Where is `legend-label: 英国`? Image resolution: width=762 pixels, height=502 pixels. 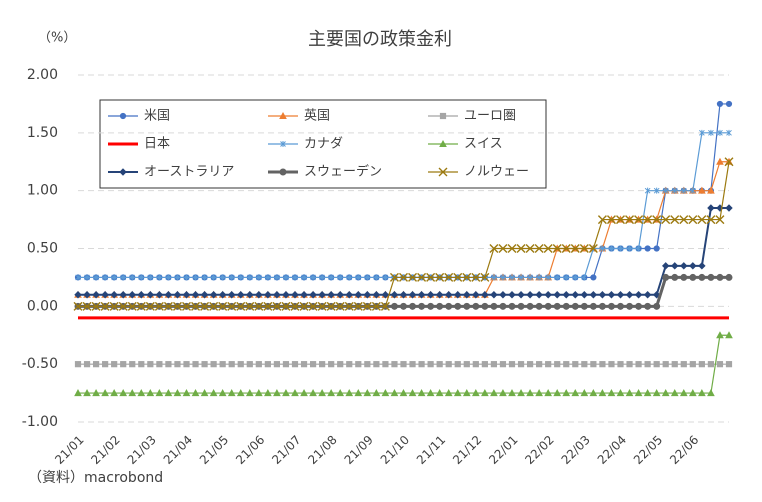
legend-label: 英国 is located at coordinates (317, 116).